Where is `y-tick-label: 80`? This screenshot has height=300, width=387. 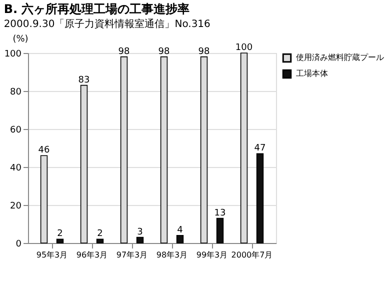 y-tick-label: 80 is located at coordinates (16, 93).